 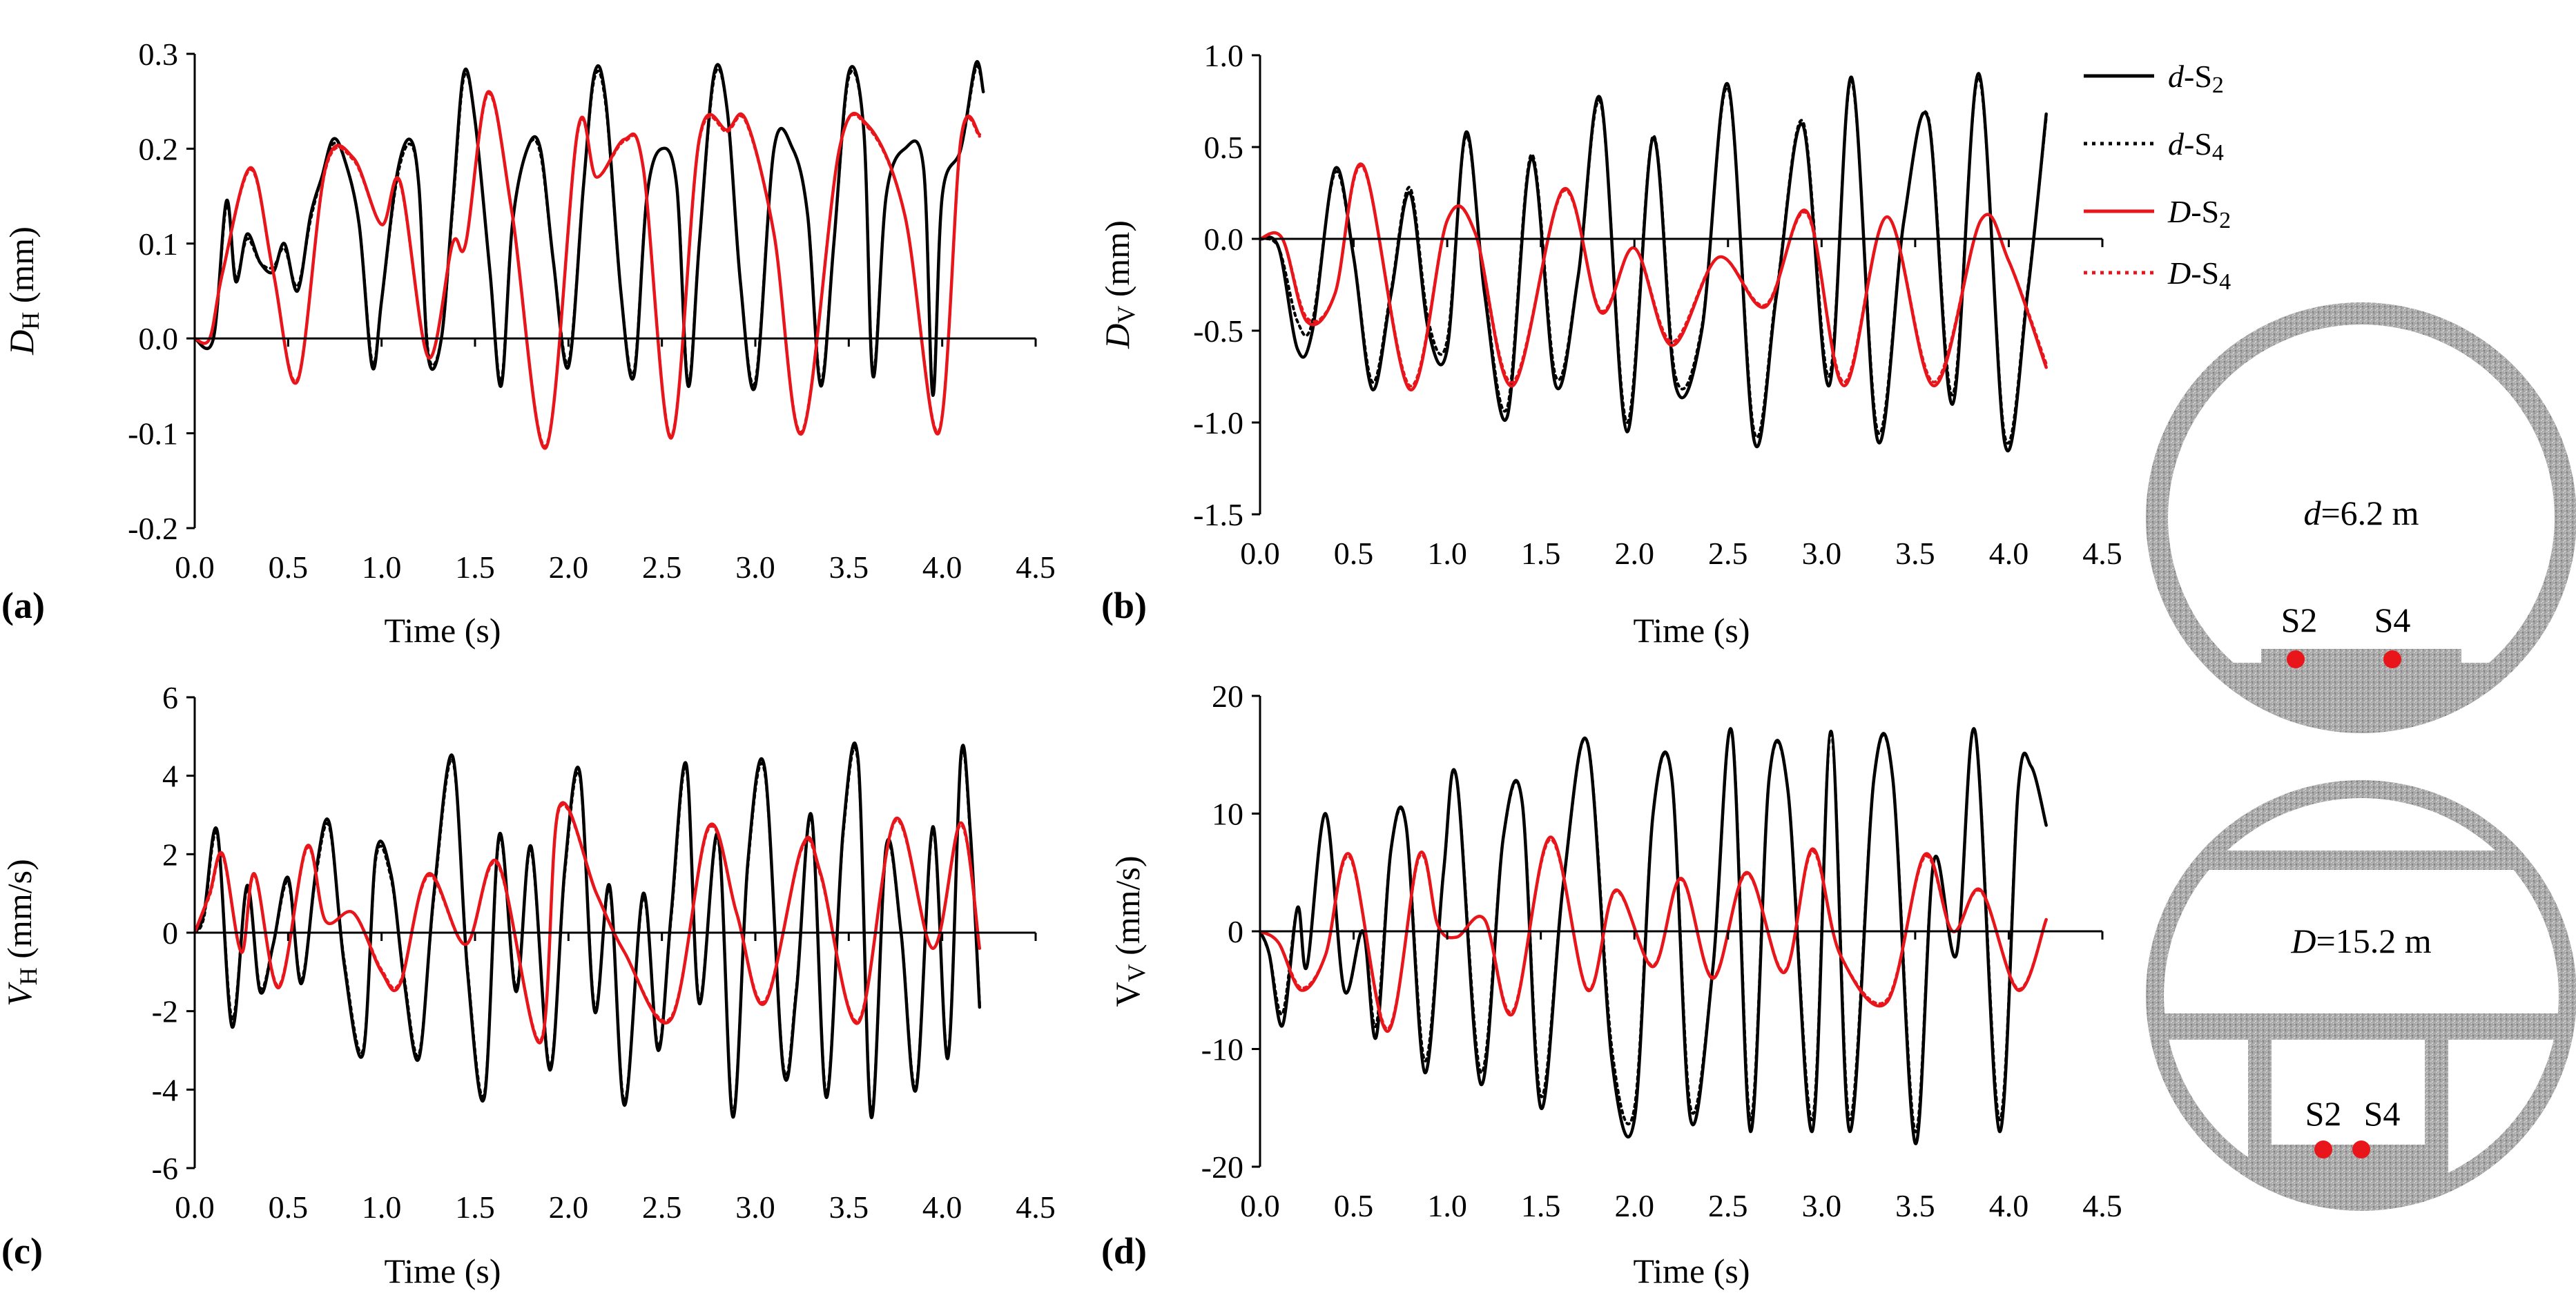 What do you see at coordinates (942, 567) in the screenshot?
I see `panel-a-xtick-label: 4.0` at bounding box center [942, 567].